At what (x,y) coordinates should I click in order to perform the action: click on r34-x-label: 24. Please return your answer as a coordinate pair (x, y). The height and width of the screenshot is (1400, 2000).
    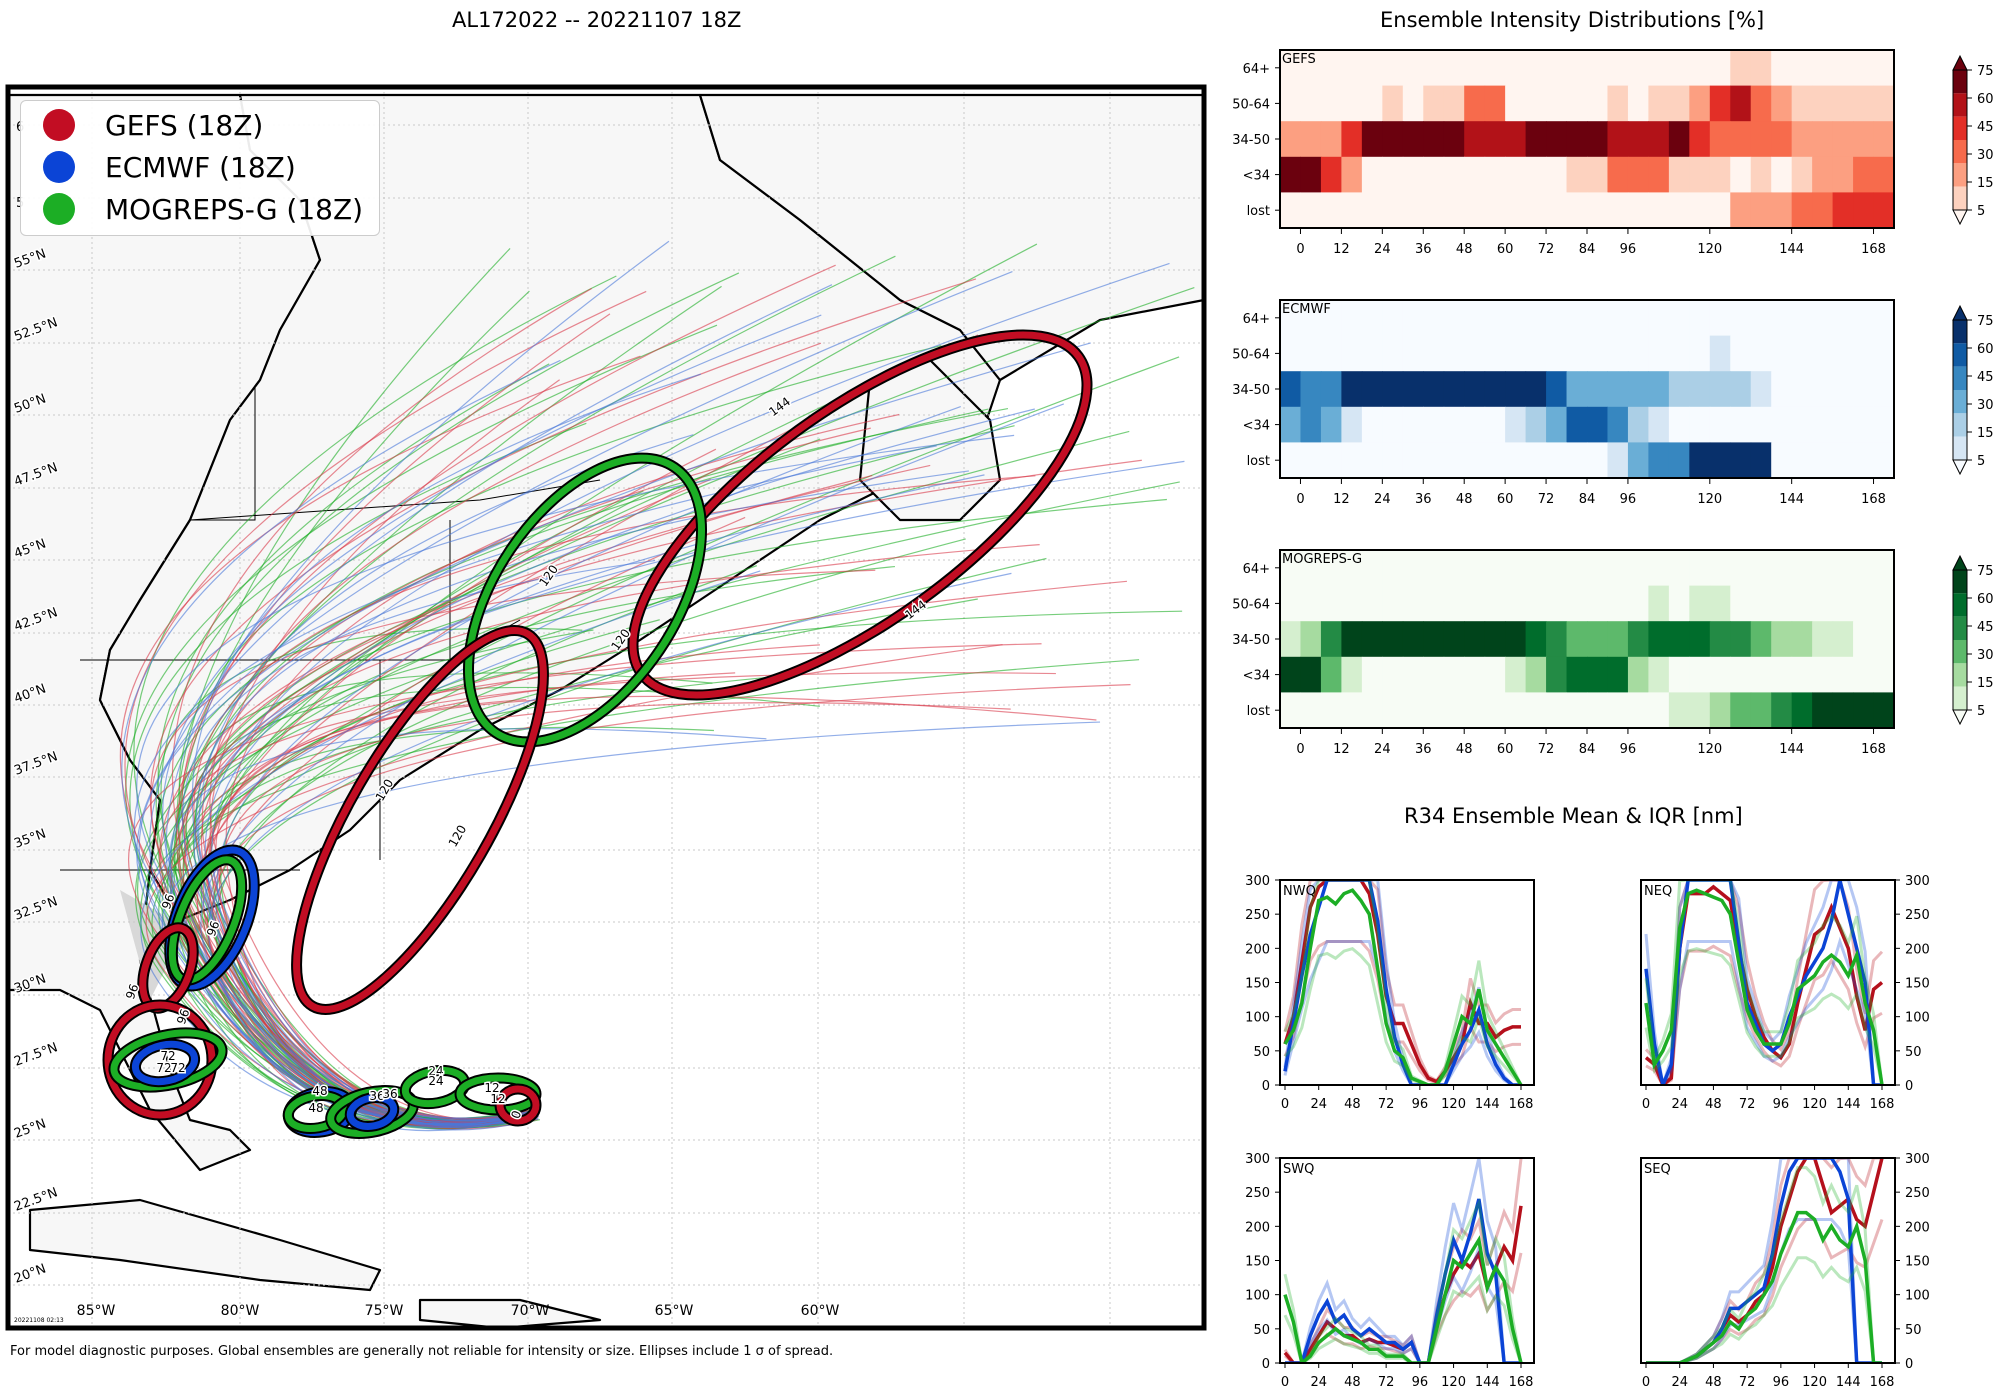
    Looking at the image, I should click on (1318, 1382).